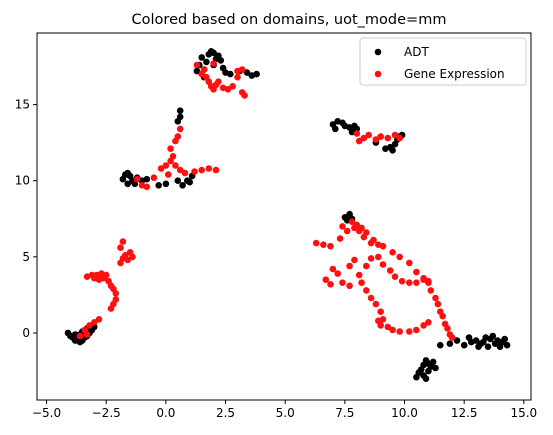 The width and height of the screenshot is (553, 435). I want to click on x-tick-label: 7.5, so click(344, 413).